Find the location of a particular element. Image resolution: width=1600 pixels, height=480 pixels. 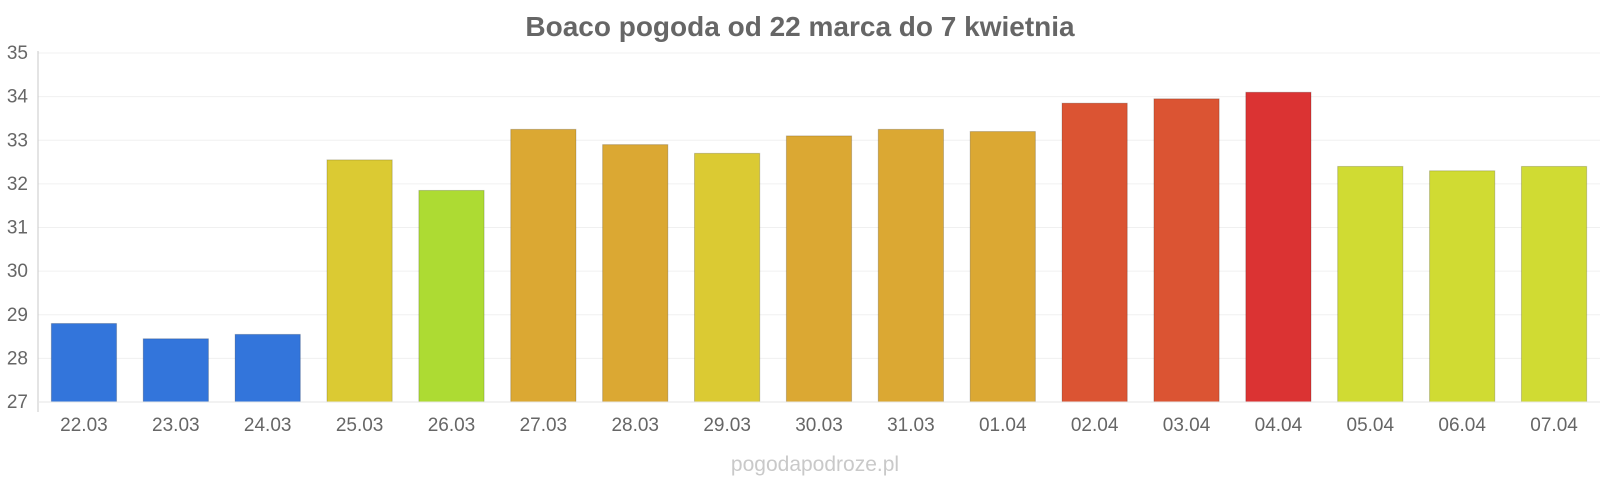

x-tick-label: 22.03 is located at coordinates (84, 425).